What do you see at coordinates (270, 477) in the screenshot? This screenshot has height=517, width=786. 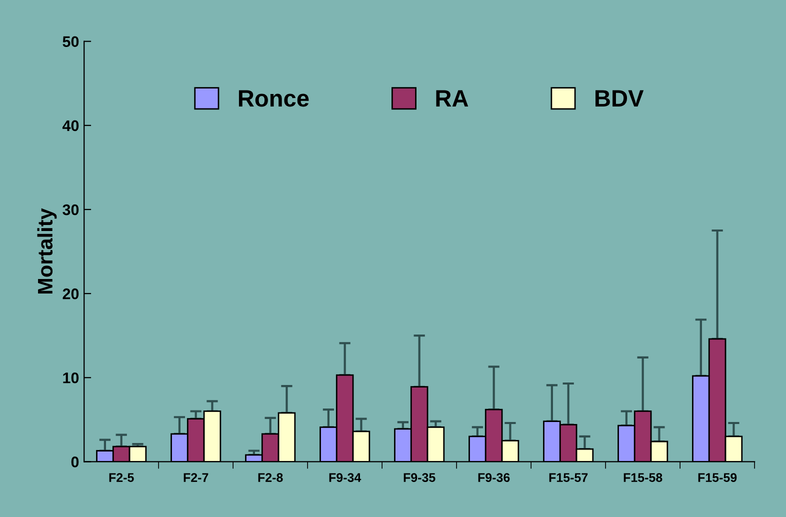 I see `x-tick-label: F2-8` at bounding box center [270, 477].